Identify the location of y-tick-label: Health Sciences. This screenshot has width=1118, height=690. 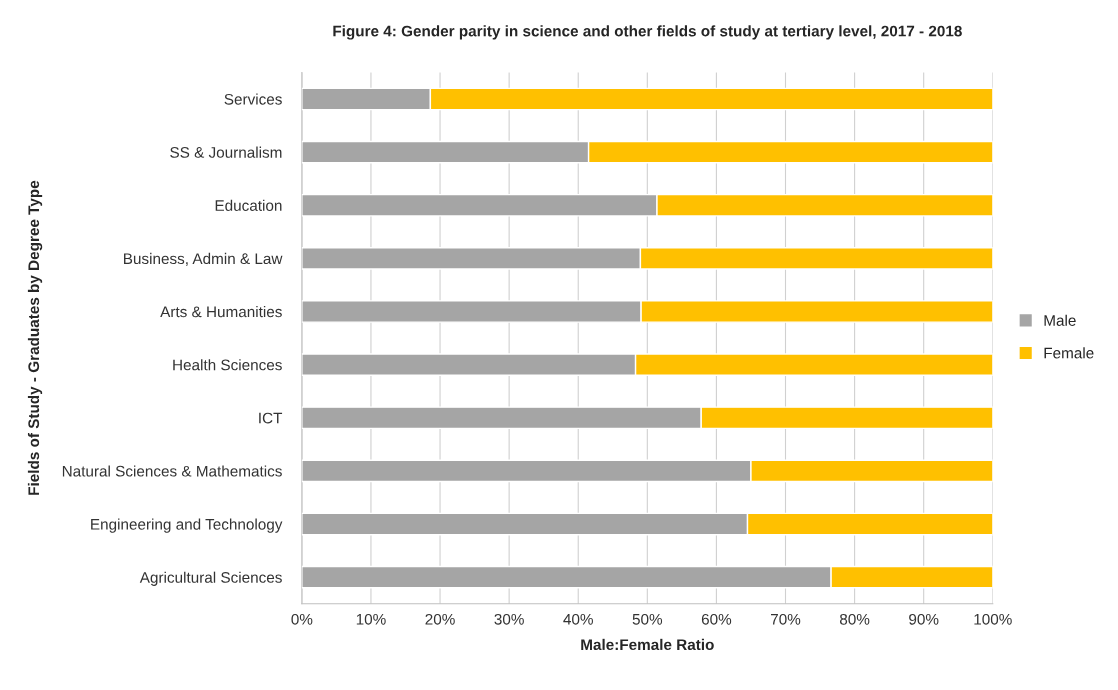
(227, 365).